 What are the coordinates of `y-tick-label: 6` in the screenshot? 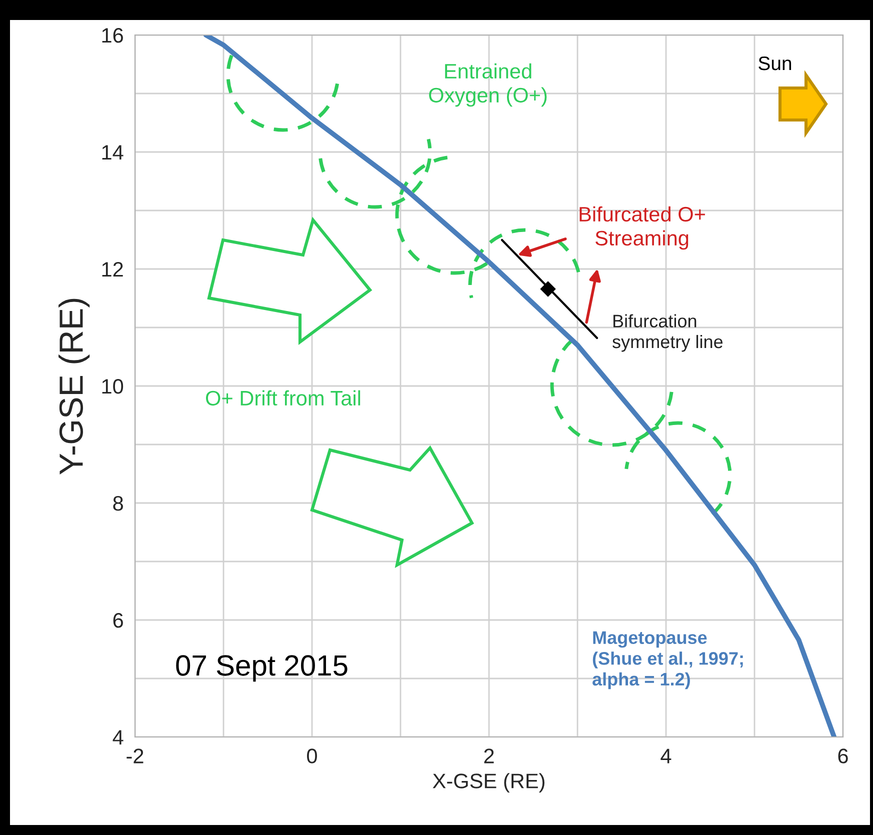 It's located at (118, 620).